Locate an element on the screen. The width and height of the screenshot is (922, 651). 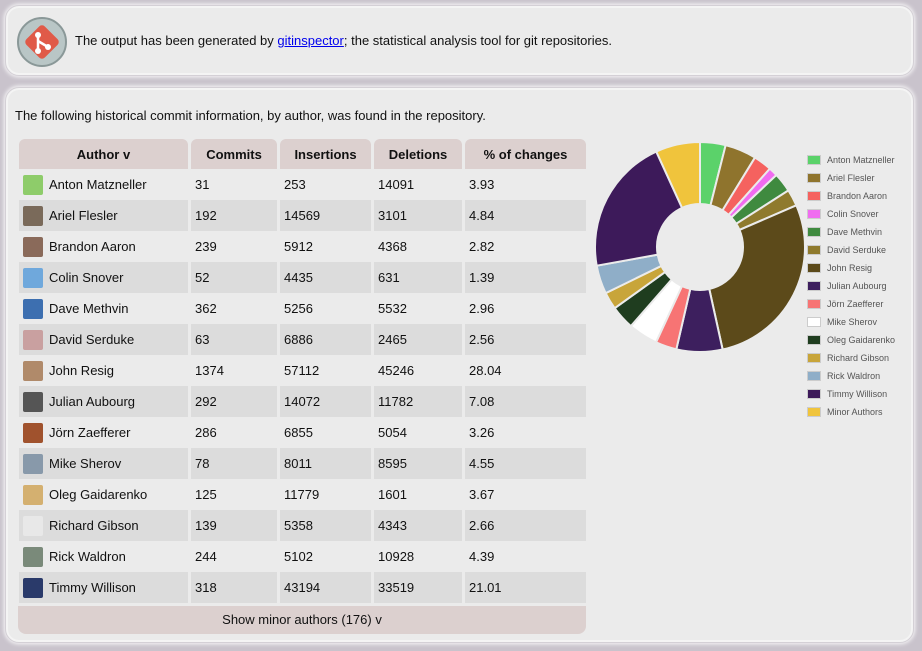
legend-label: Ariel Flesler is located at coordinates (851, 178).